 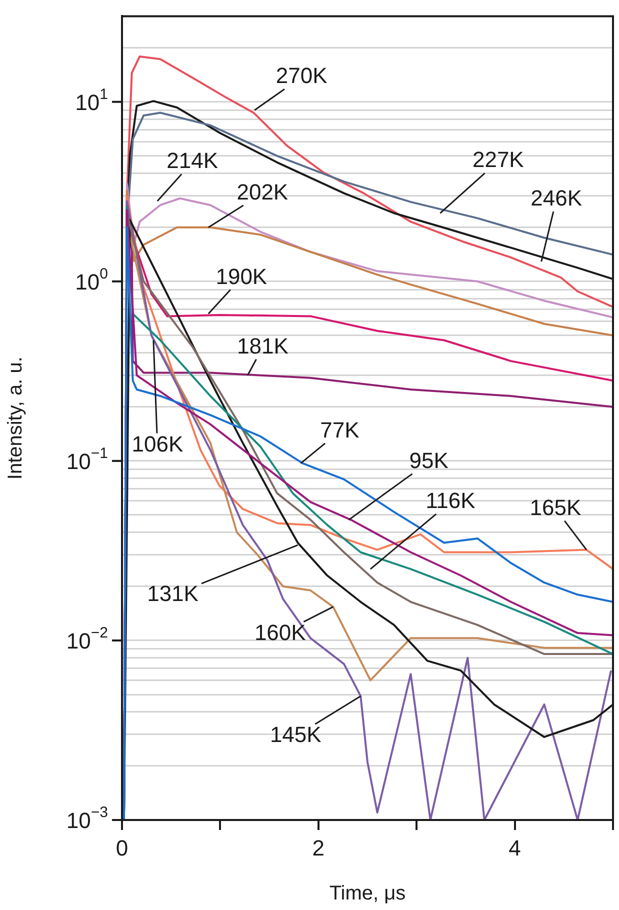 What do you see at coordinates (173, 593) in the screenshot?
I see `annotation: 131K` at bounding box center [173, 593].